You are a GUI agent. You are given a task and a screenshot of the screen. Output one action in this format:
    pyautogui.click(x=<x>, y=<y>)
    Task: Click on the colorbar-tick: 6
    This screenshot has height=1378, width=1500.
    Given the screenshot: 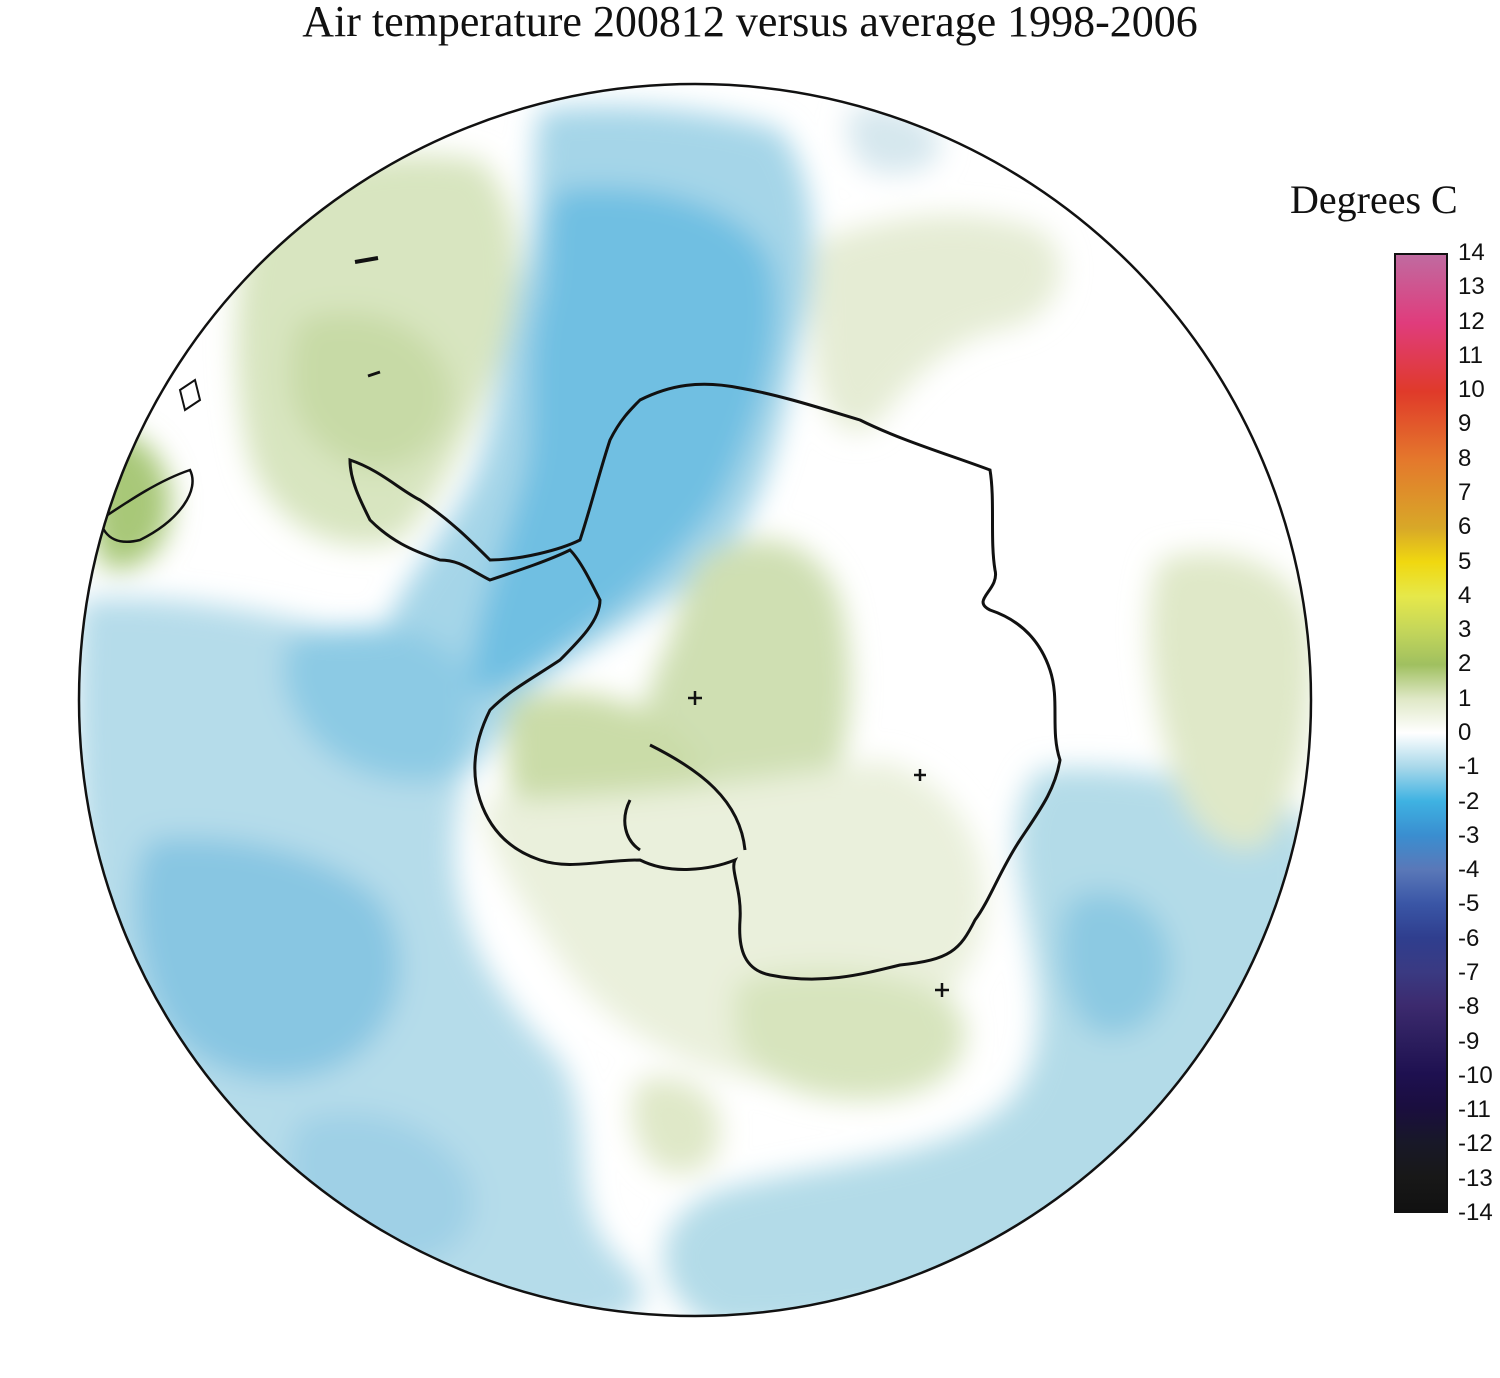 What is the action you would take?
    pyautogui.click(x=1465, y=527)
    